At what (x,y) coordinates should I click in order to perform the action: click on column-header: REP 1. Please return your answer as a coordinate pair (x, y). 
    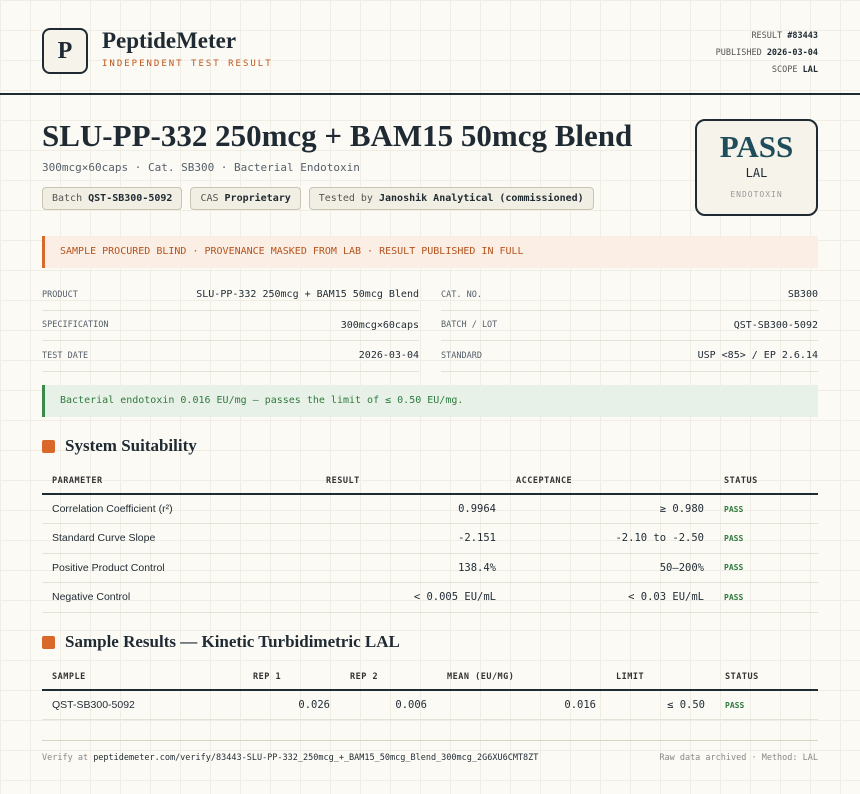
    Looking at the image, I should click on (291, 677).